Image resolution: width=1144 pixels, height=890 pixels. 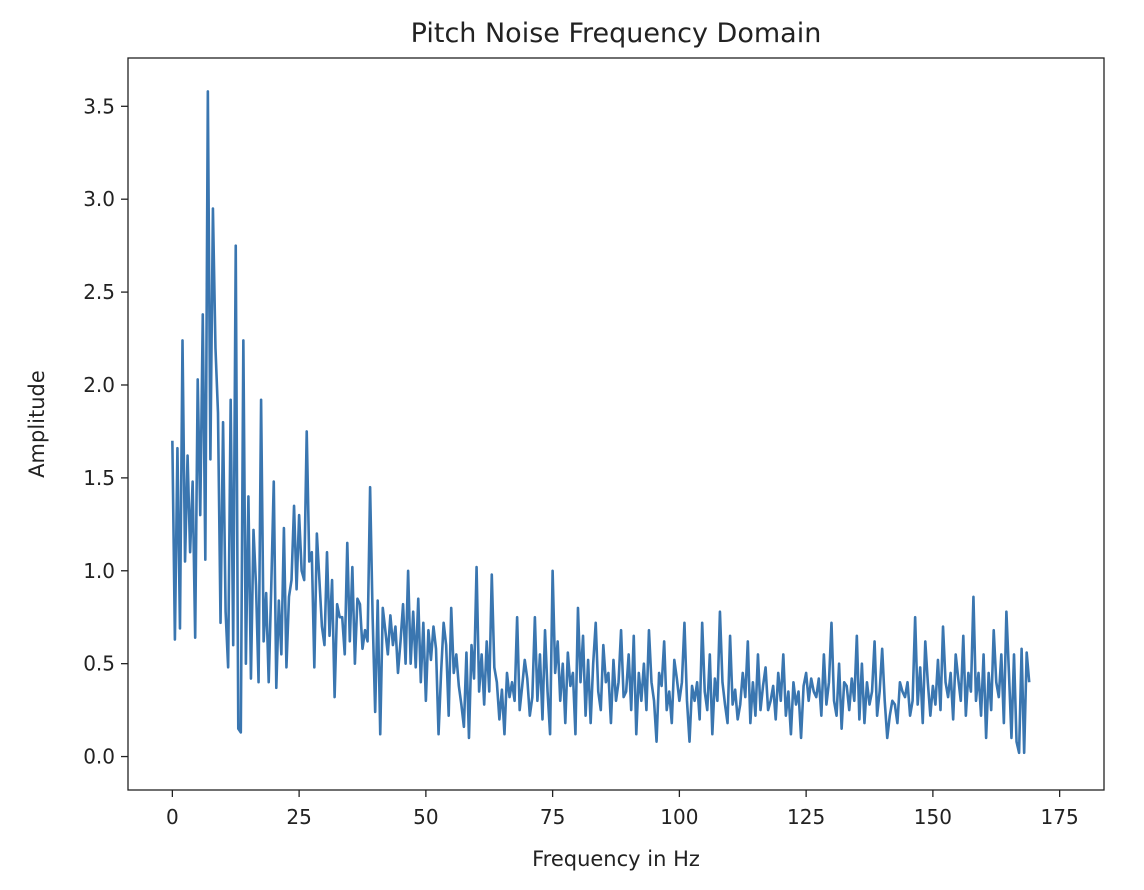 What do you see at coordinates (99, 757) in the screenshot?
I see `y-tick-label: 0.0` at bounding box center [99, 757].